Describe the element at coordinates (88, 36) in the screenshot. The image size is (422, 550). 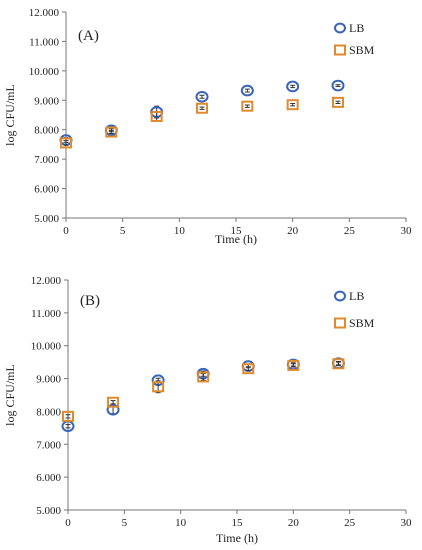
I see `panel-label: (A)` at that location.